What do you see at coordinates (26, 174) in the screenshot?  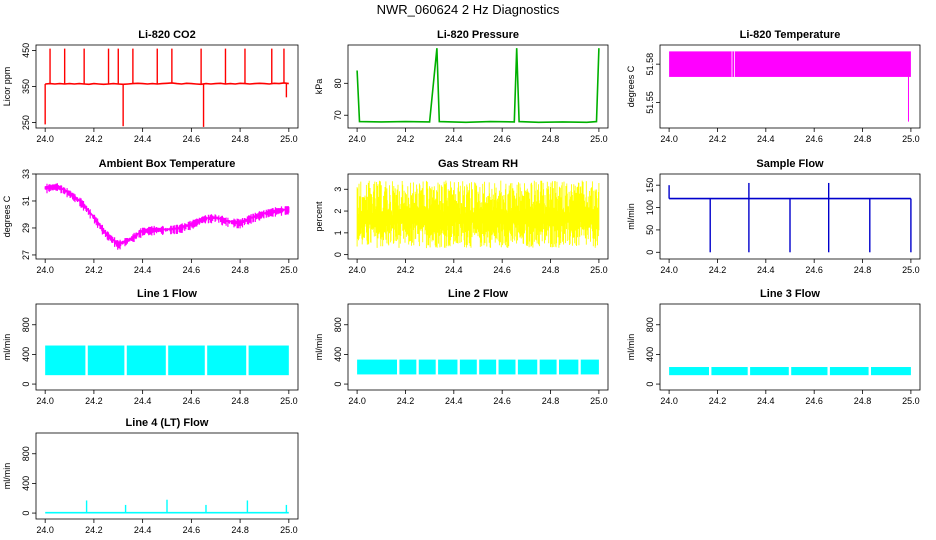 I see `y-tick-label: 33` at bounding box center [26, 174].